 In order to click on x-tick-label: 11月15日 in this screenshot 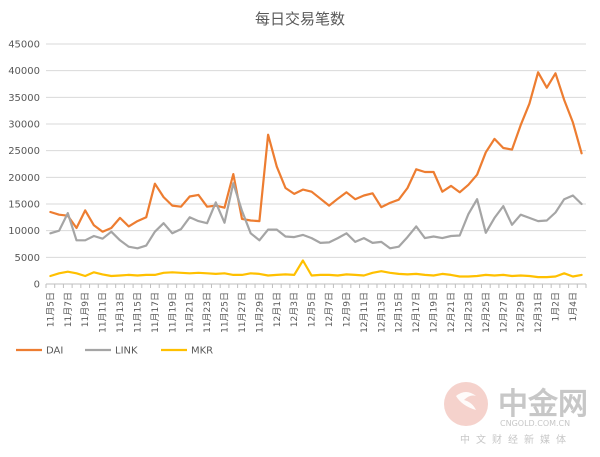, I will do `click(137, 312)`.